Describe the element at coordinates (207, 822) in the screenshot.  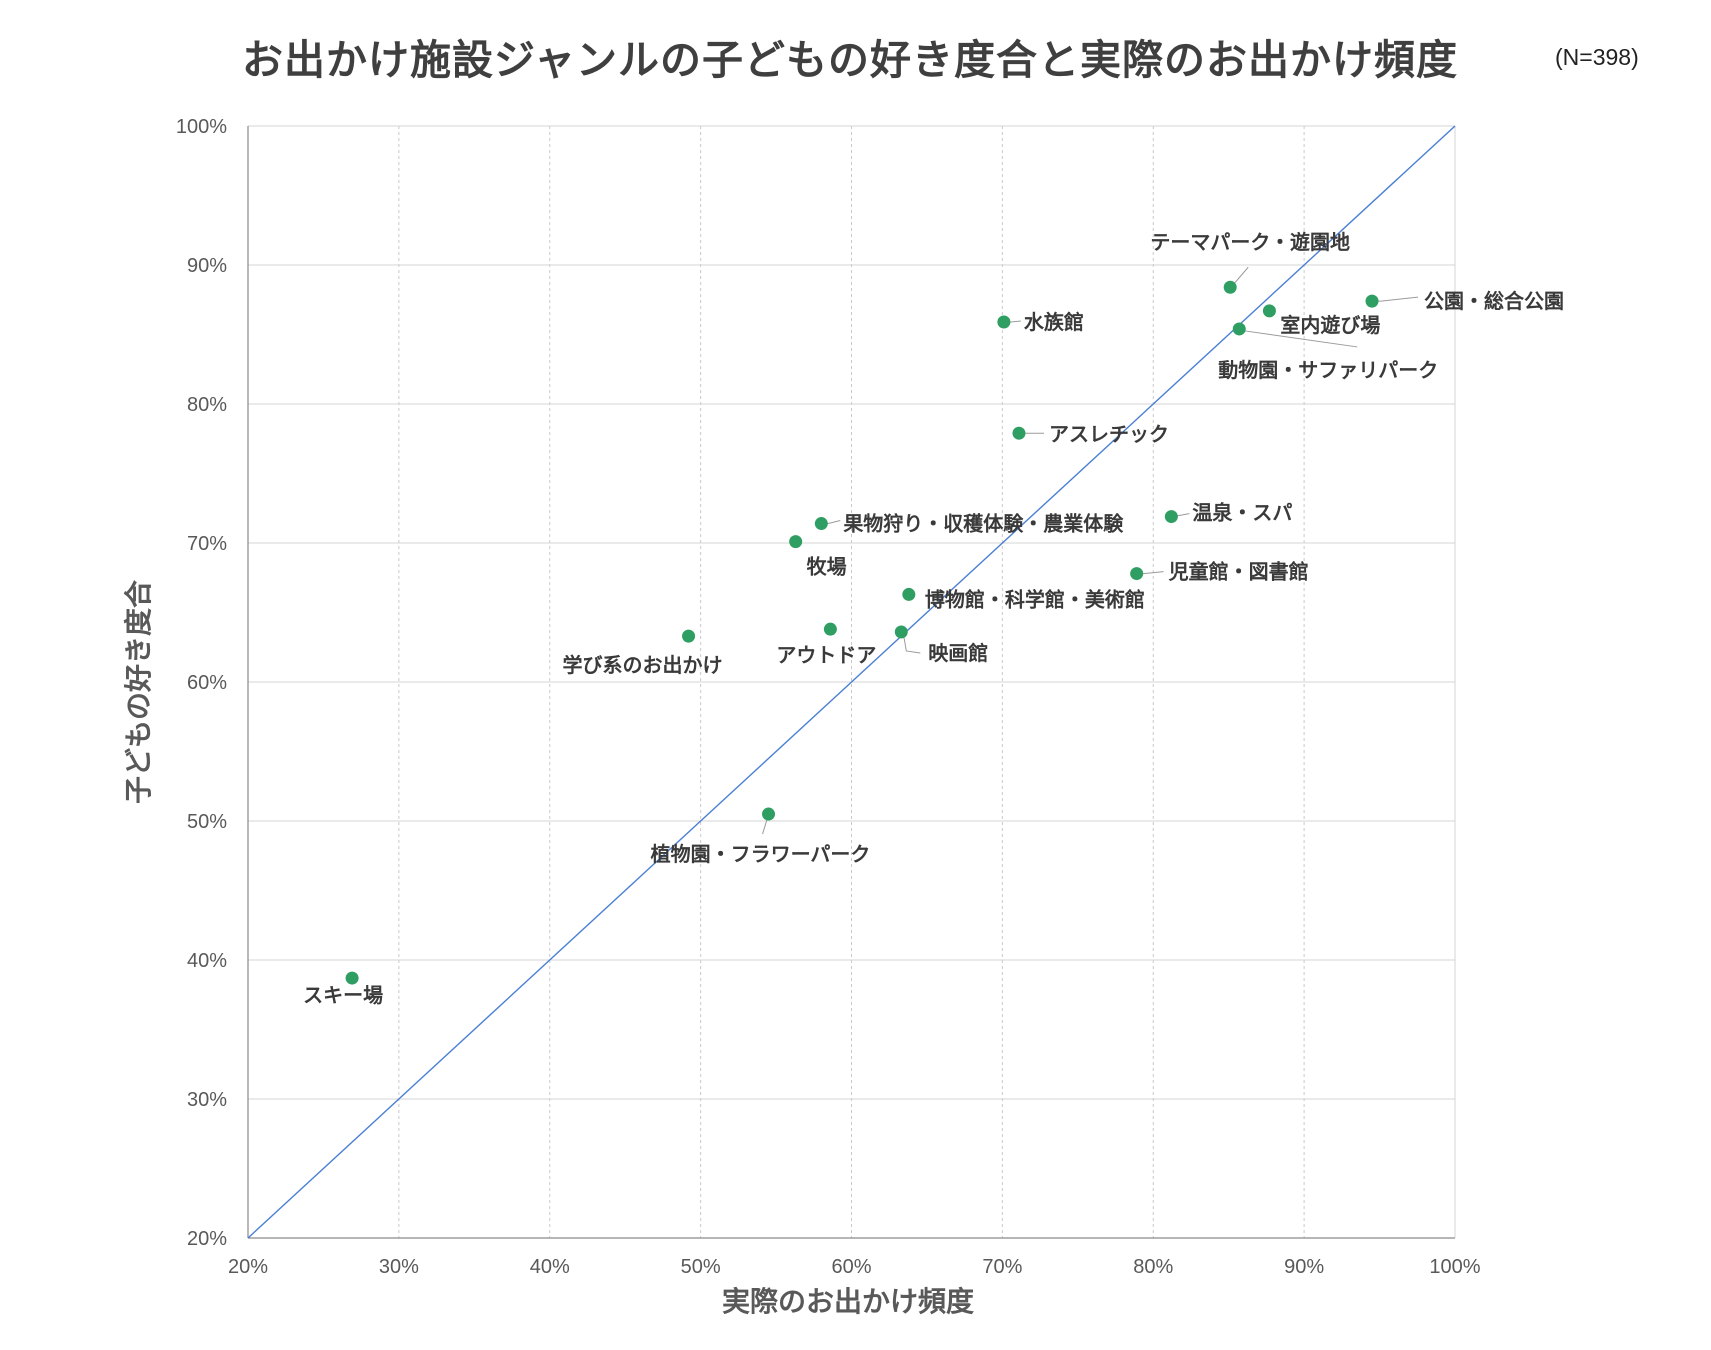
I see `y-tick-label: 50%` at that location.